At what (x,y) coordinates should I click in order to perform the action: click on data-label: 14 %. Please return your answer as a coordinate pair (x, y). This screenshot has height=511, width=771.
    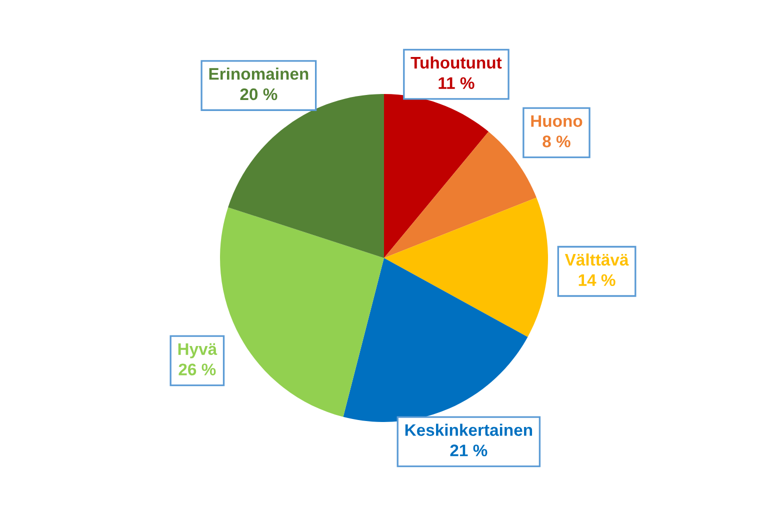
    Looking at the image, I should click on (597, 280).